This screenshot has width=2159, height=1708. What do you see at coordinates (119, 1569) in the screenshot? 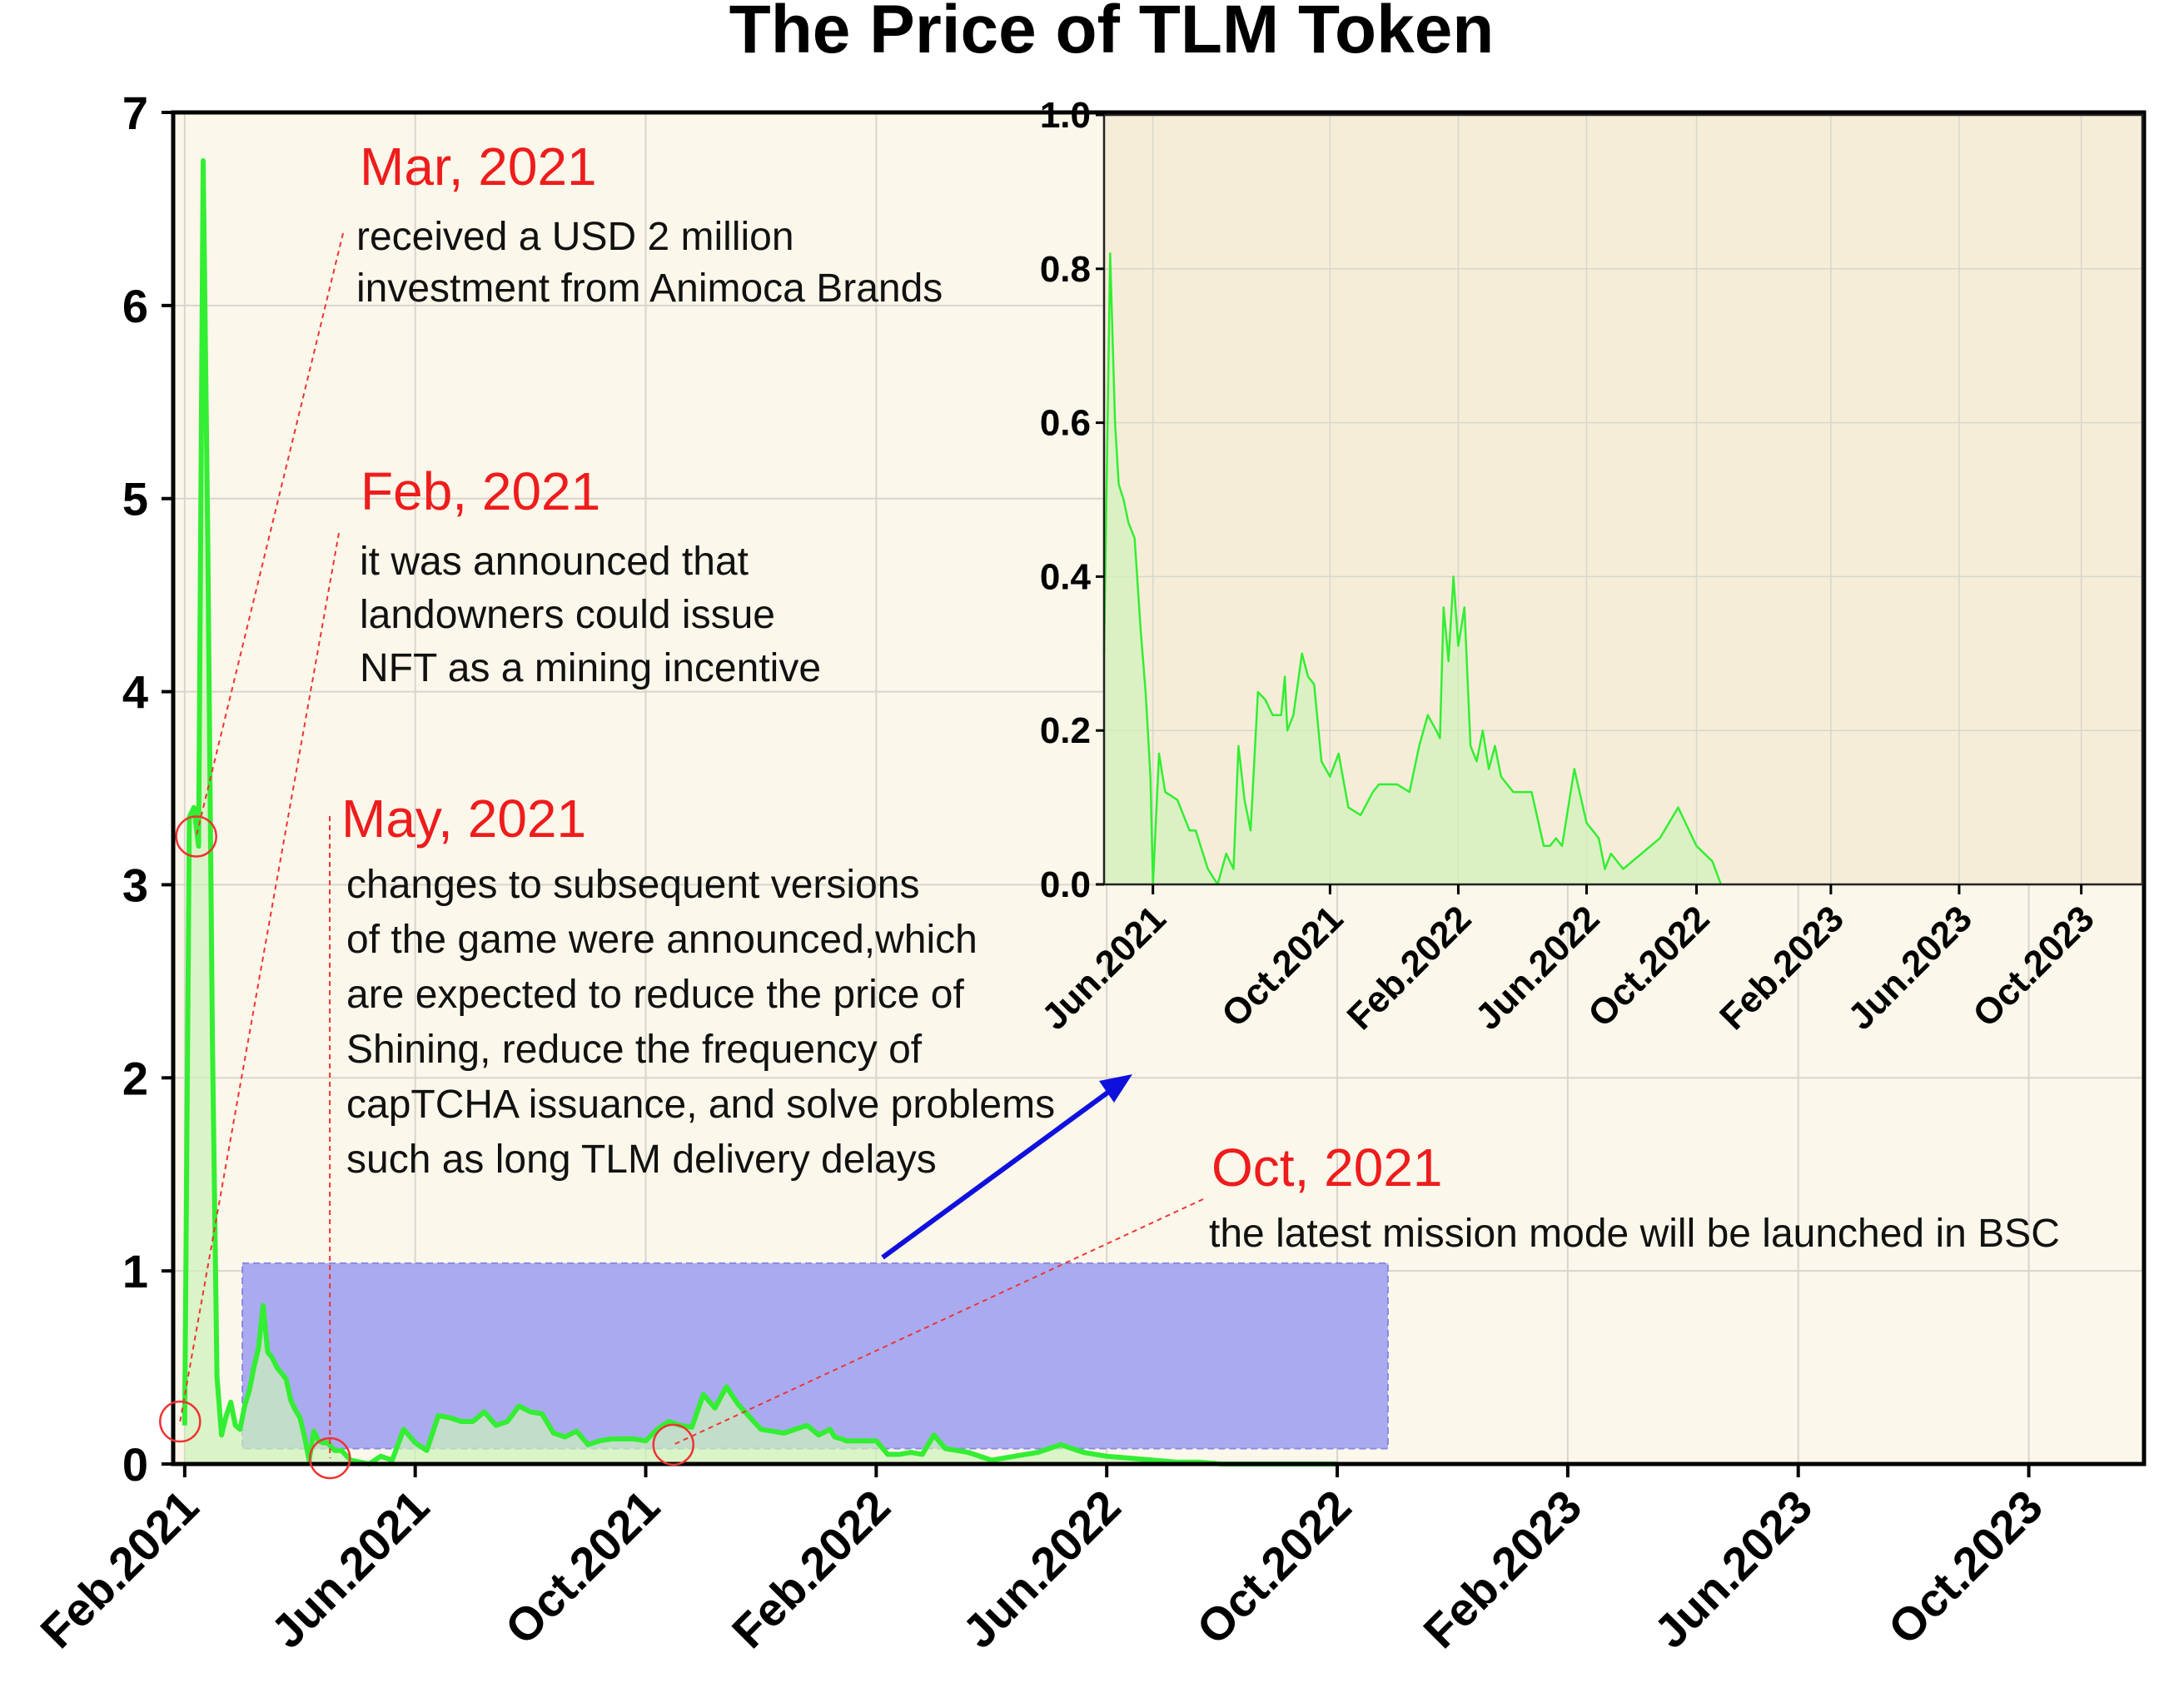
I see `x-tick-label: Feb.2021` at bounding box center [119, 1569].